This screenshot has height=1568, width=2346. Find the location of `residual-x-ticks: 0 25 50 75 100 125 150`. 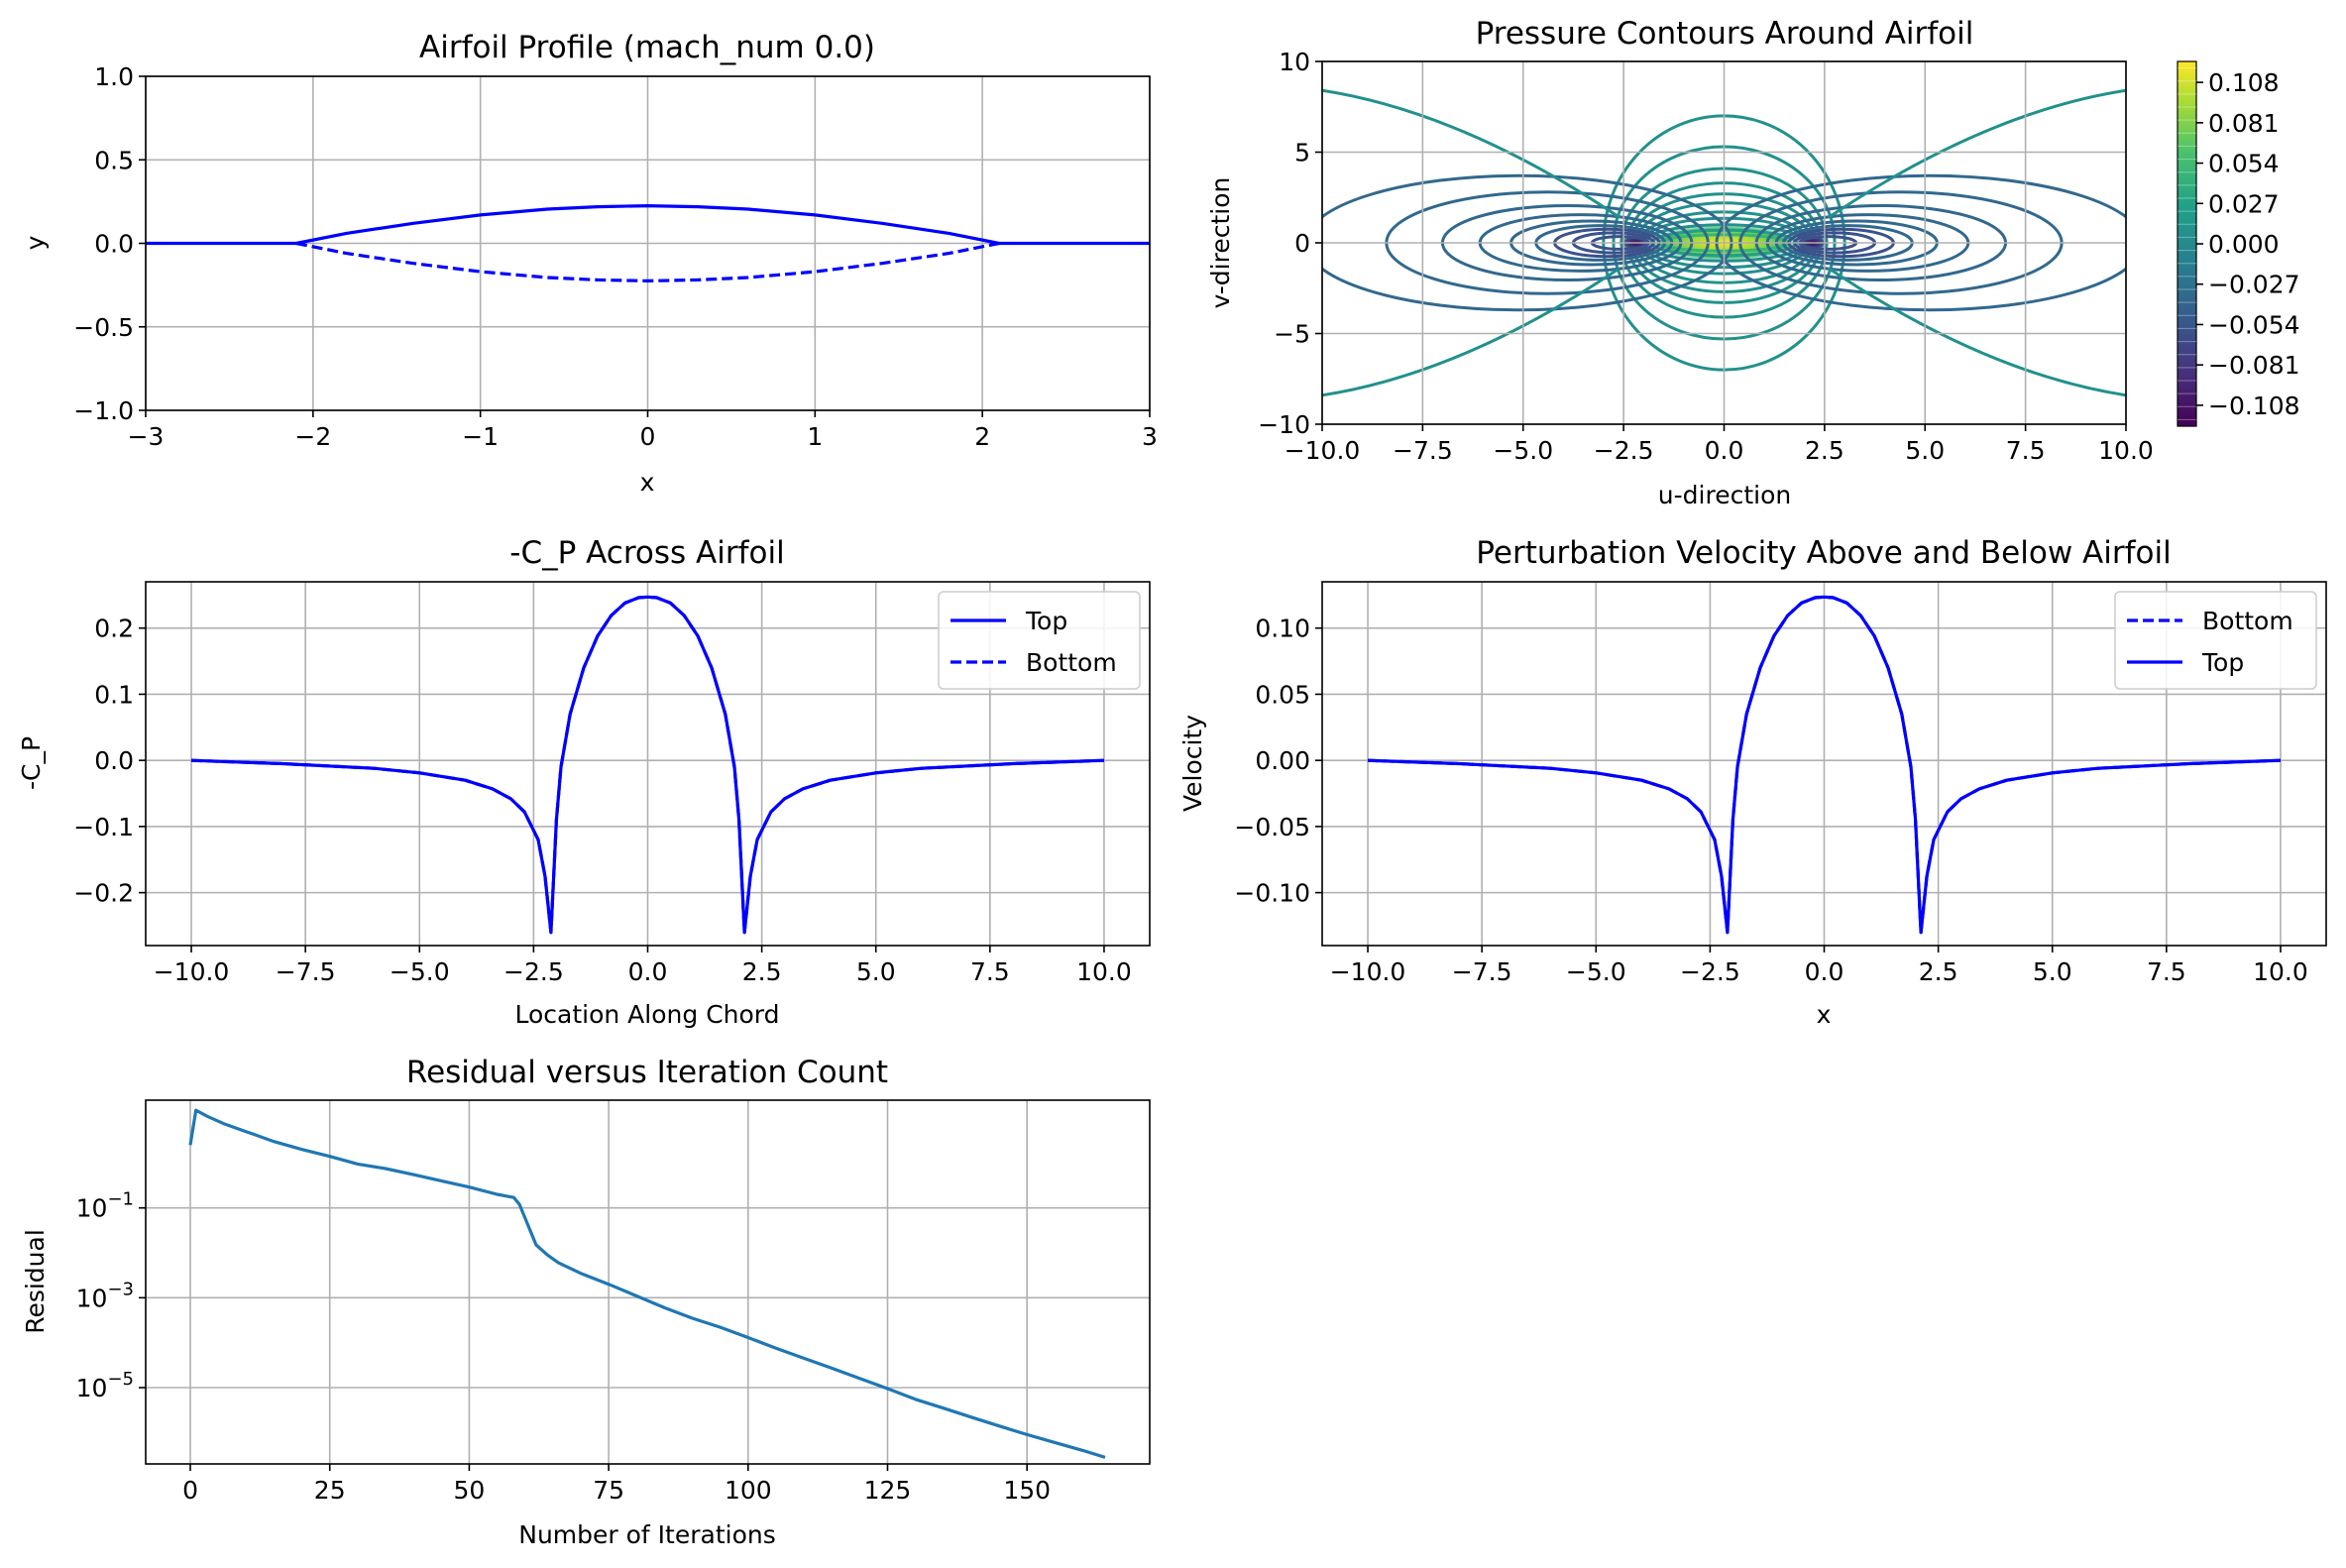

residual-x-ticks: 0 25 50 75 100 125 150 is located at coordinates (616, 1484).